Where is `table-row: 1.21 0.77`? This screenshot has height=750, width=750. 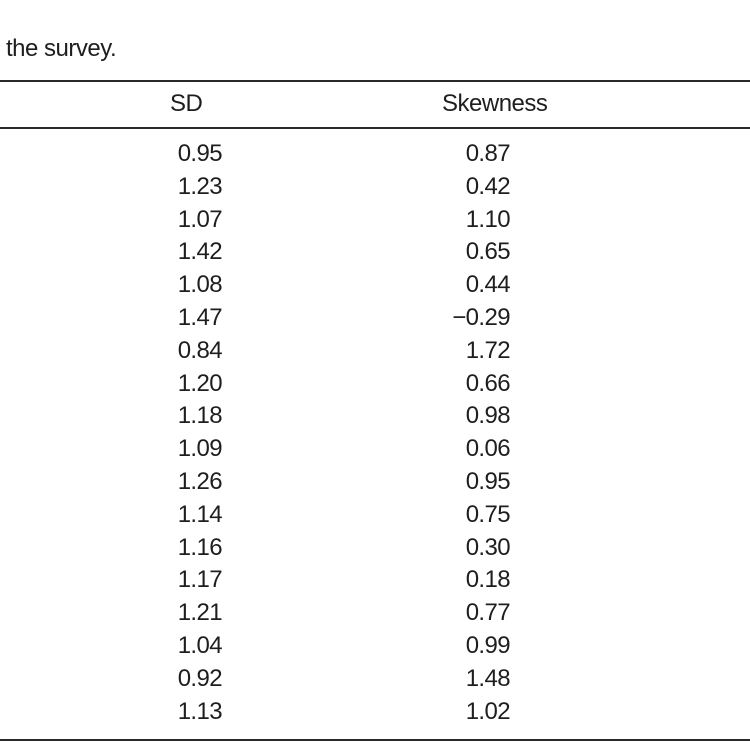
table-row: 1.21 0.77 is located at coordinates (375, 614).